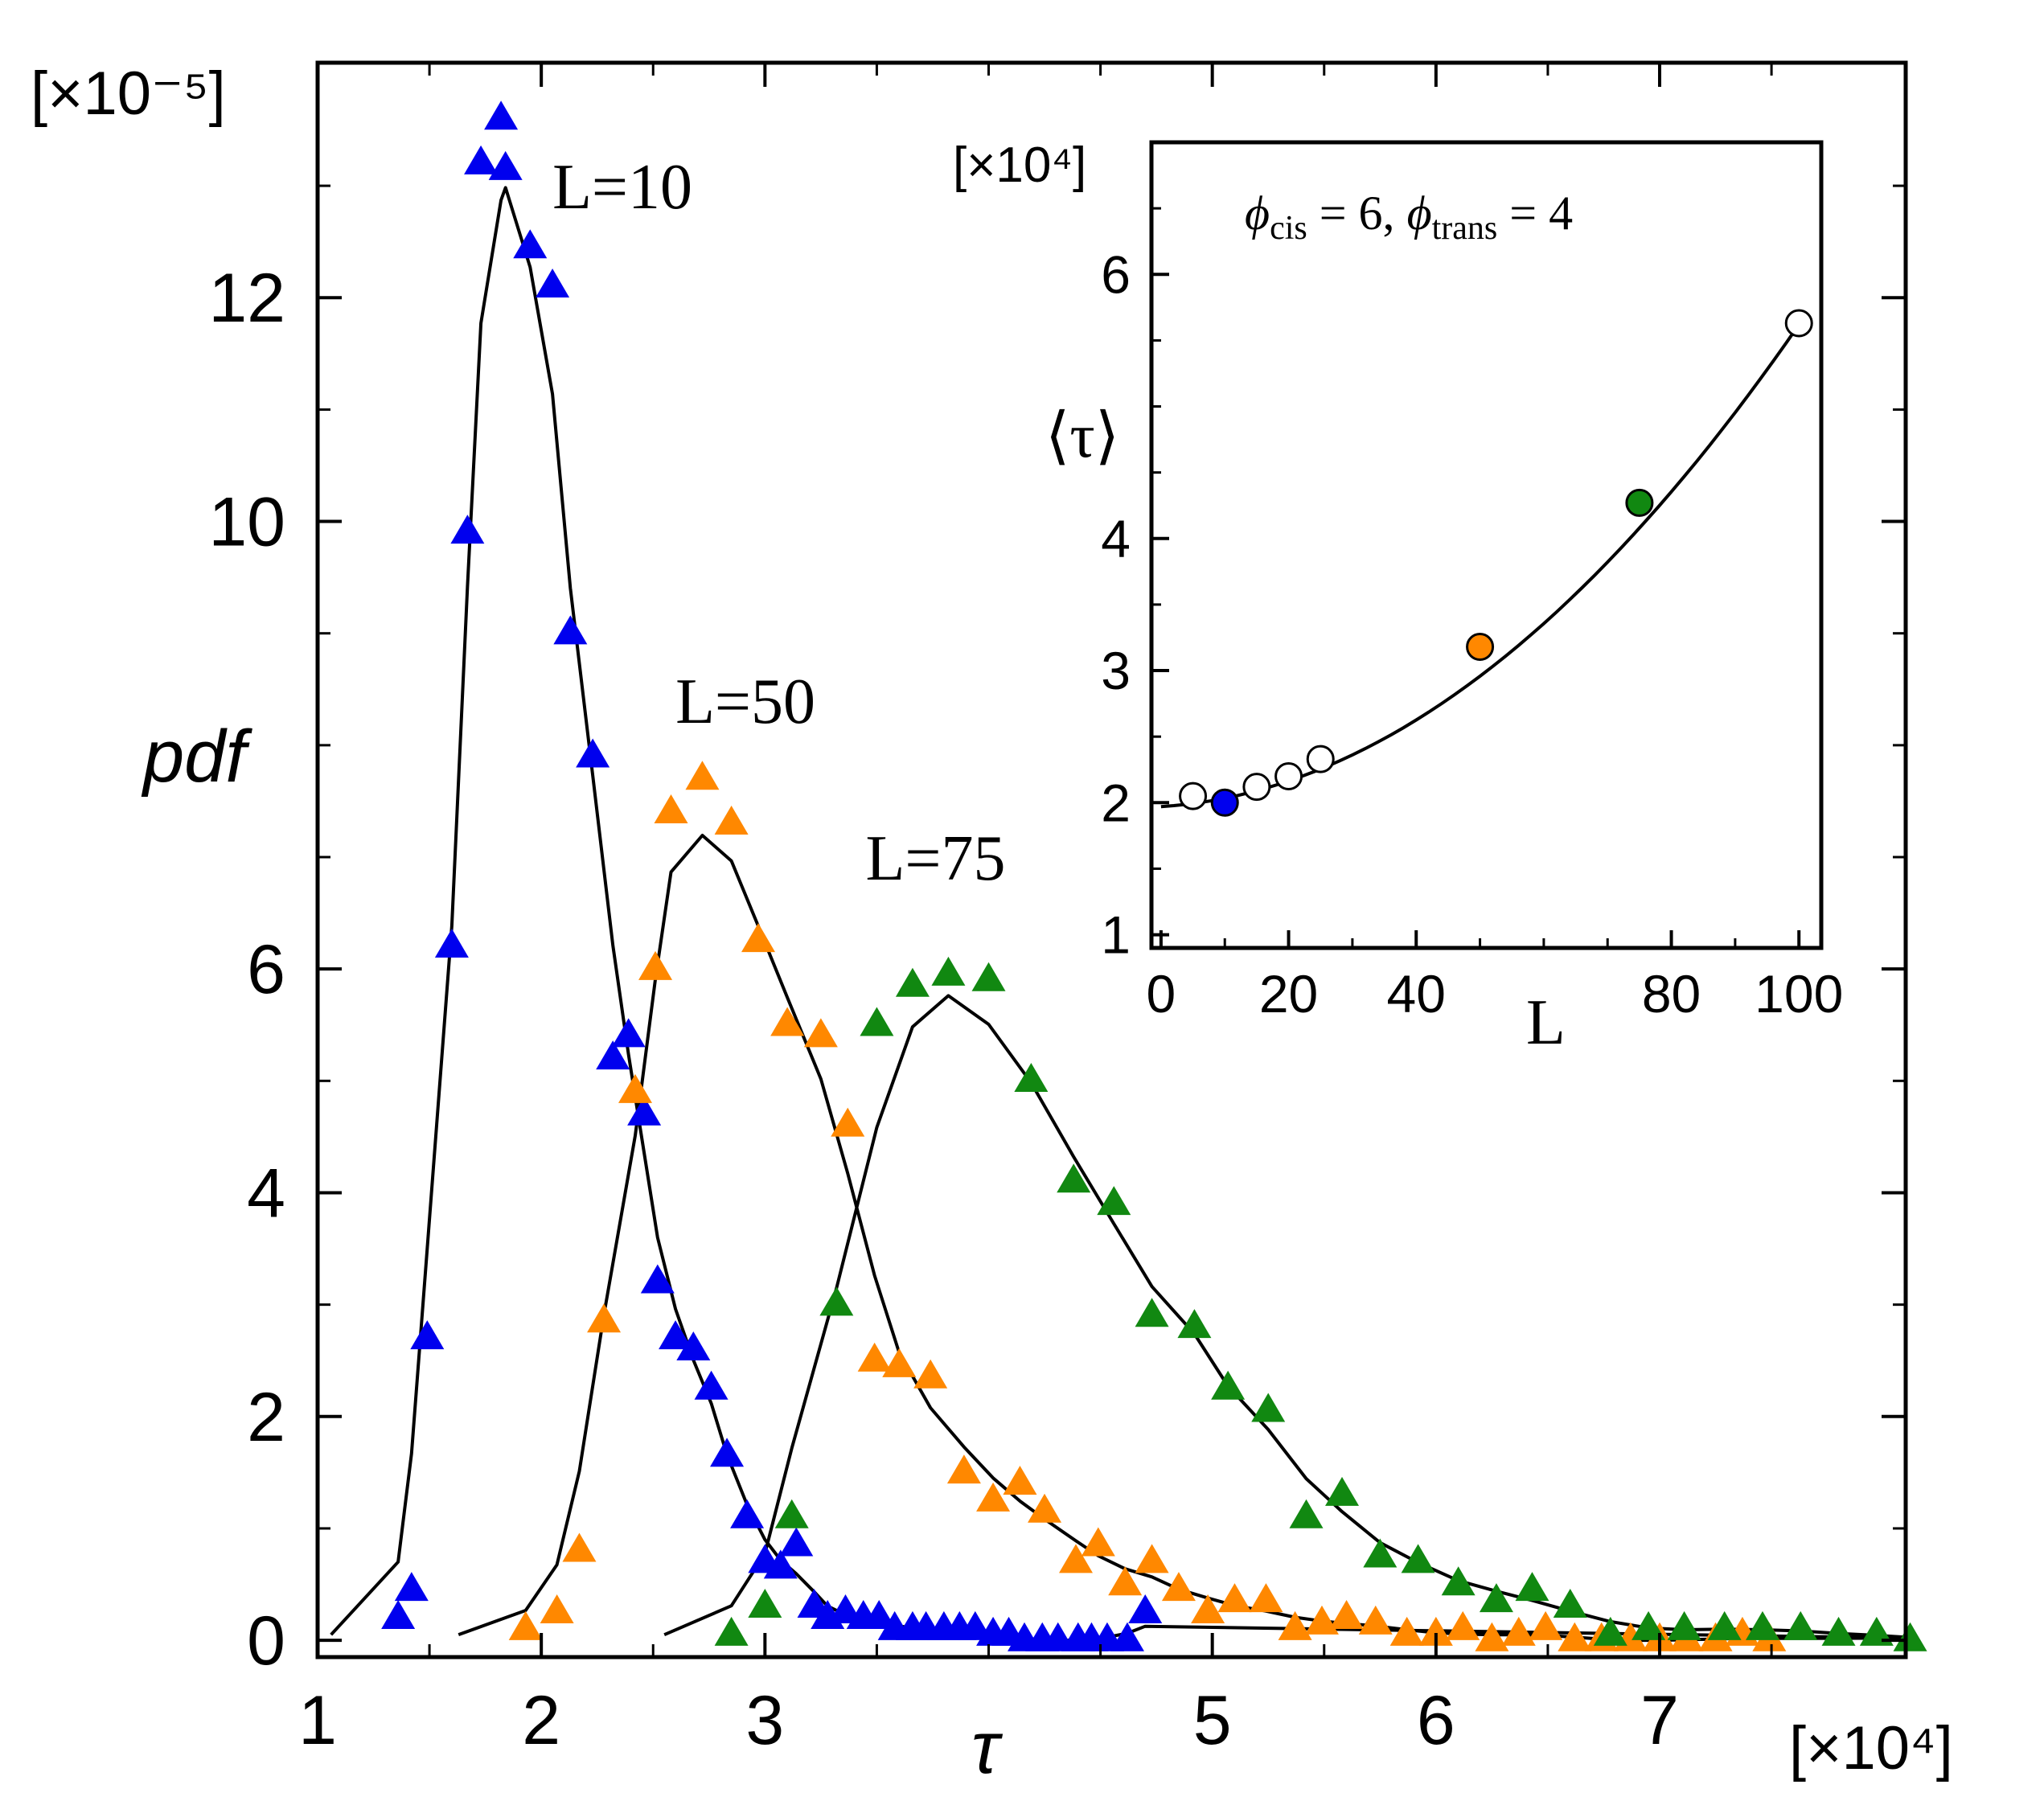  Describe the element at coordinates (1496, 563) in the screenshot. I see `inset-markers` at that location.